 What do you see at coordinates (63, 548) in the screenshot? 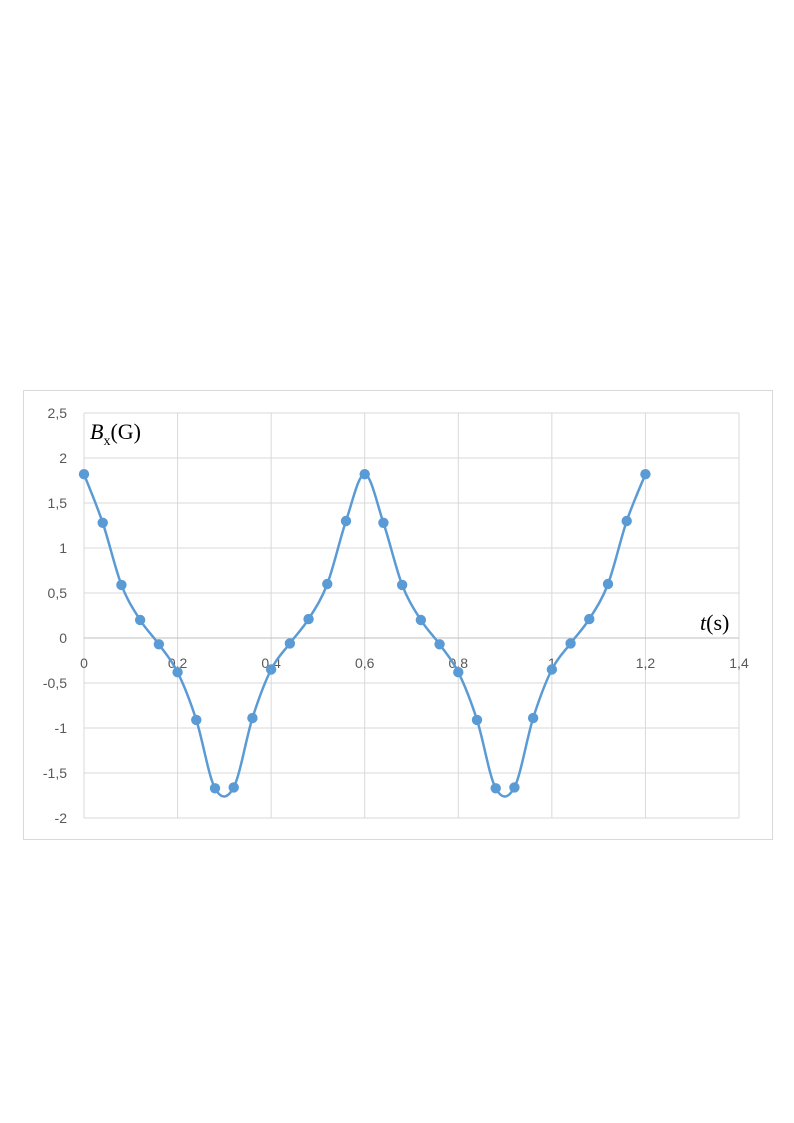
I see `y-tick-label: 1` at bounding box center [63, 548].